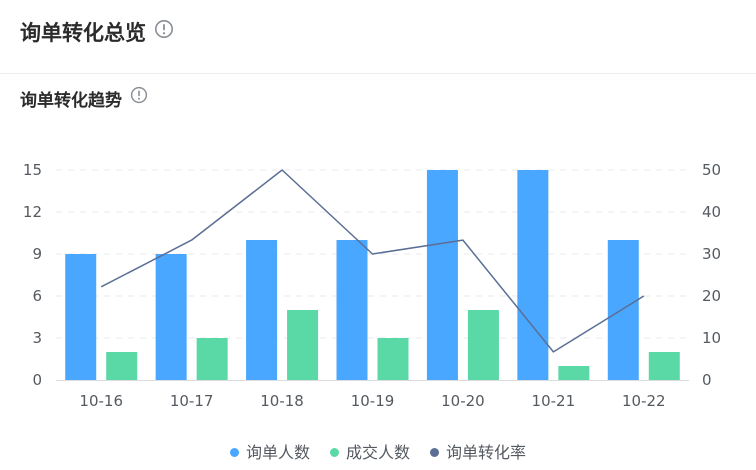  I want to click on legend-item-rate: 询单转化率, so click(478, 453).